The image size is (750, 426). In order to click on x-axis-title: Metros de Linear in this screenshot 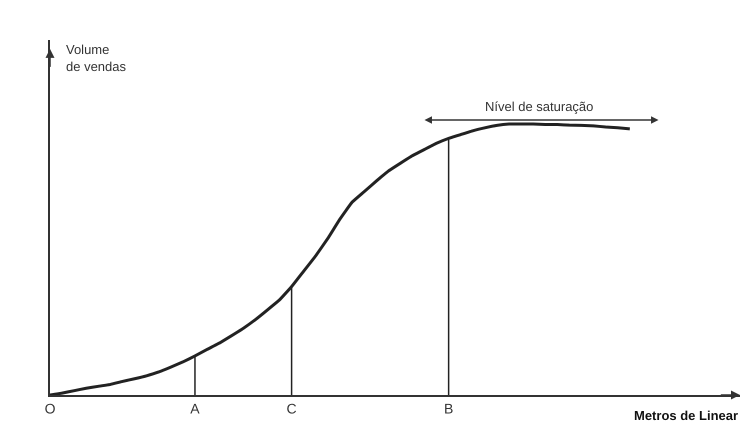, I will do `click(686, 415)`.